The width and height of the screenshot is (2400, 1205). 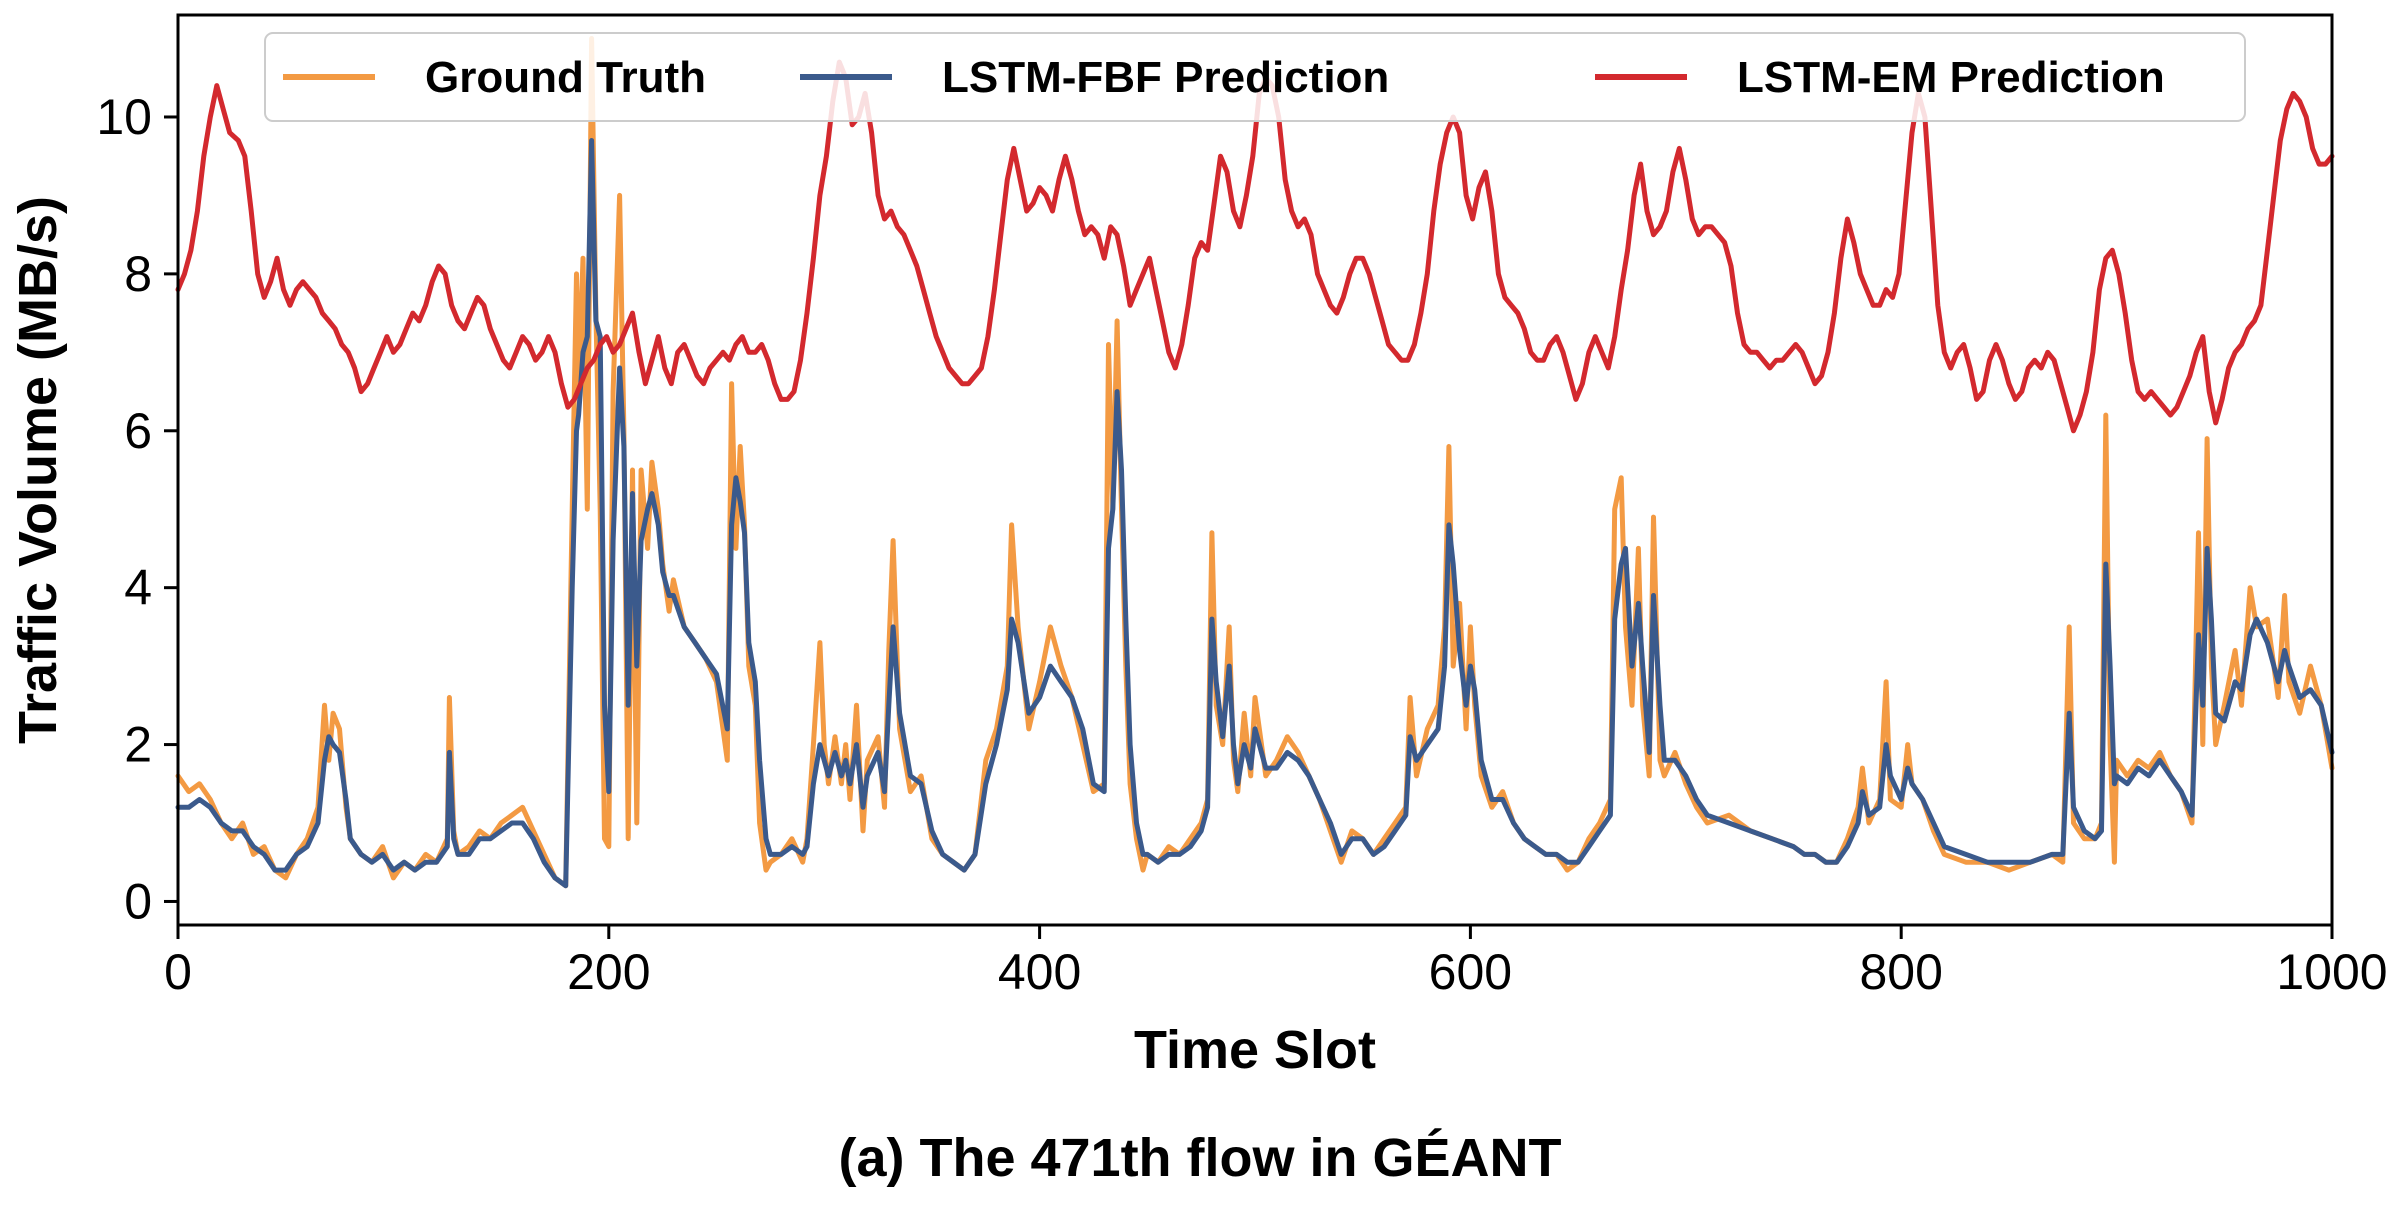 What do you see at coordinates (608, 972) in the screenshot?
I see `x-tick-label: 200` at bounding box center [608, 972].